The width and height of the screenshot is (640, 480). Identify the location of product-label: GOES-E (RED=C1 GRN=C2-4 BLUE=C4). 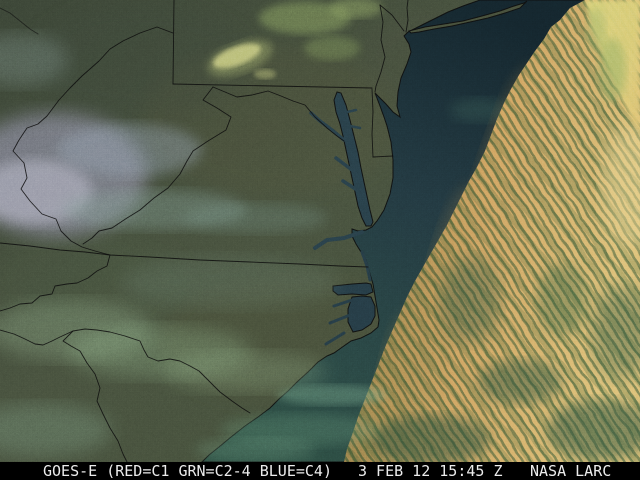
(187, 471).